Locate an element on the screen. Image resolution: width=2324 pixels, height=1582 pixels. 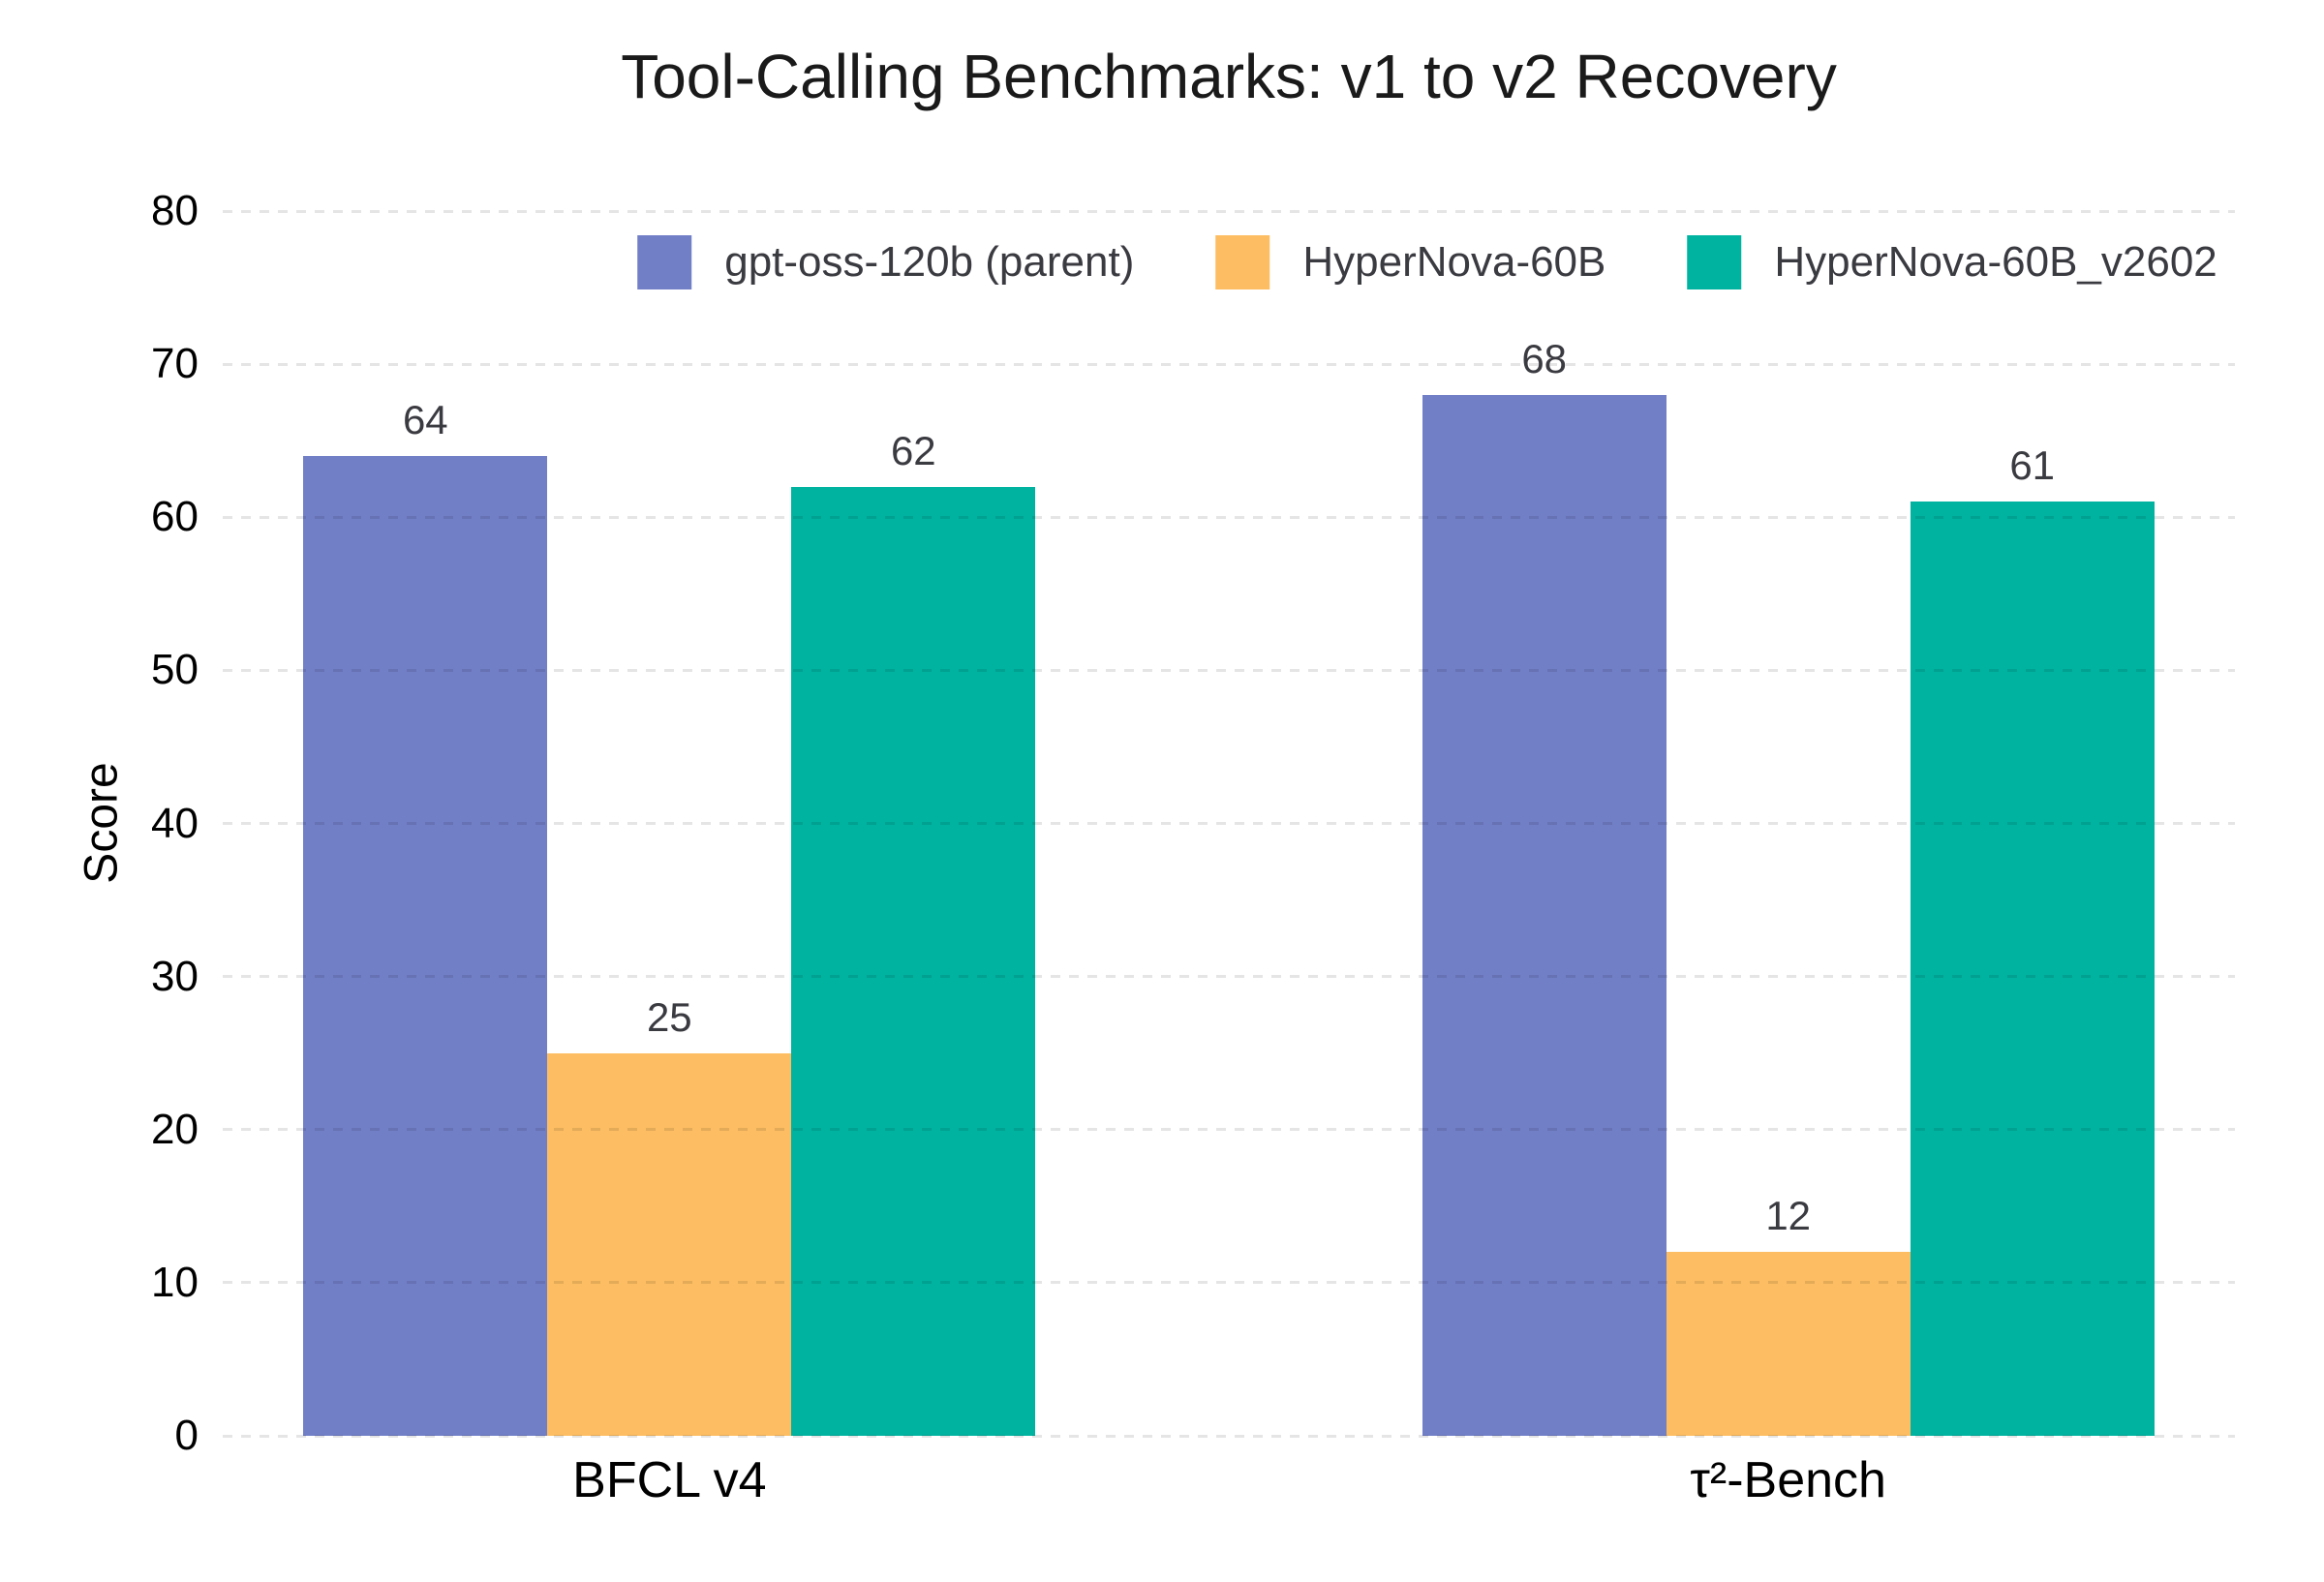
x-category-label: τ²-Bench is located at coordinates (1788, 1480).